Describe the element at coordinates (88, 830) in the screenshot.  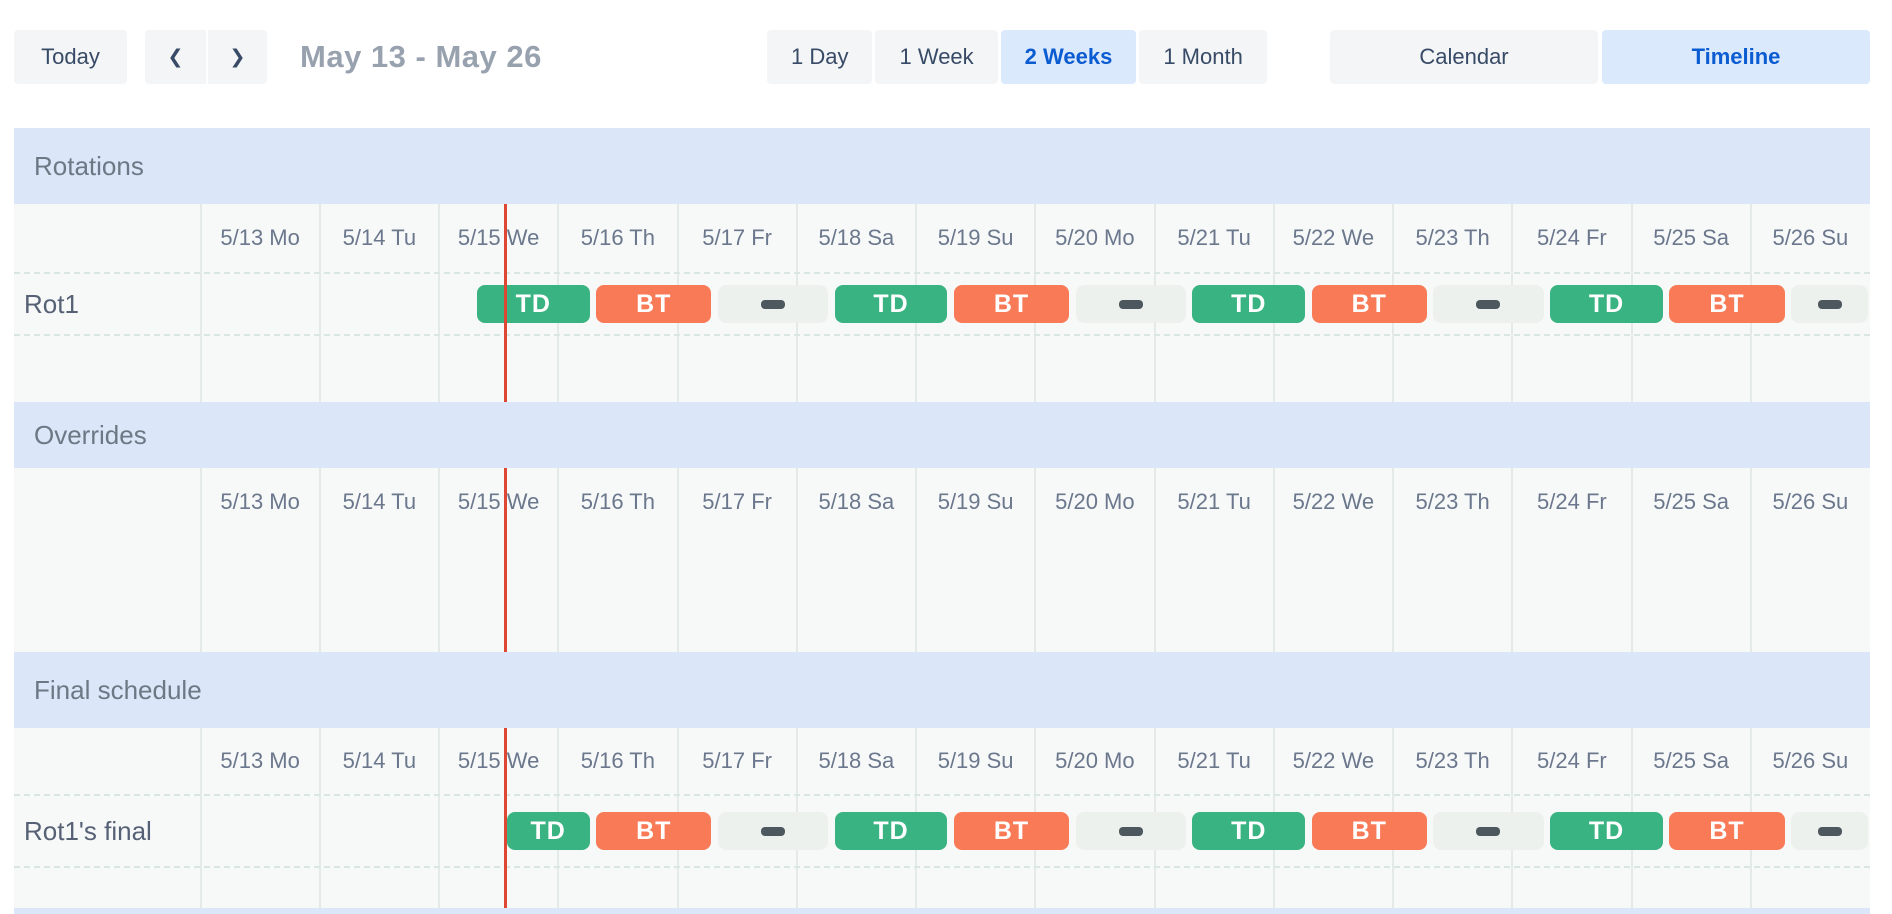
I see `row-label: Rot1's final` at that location.